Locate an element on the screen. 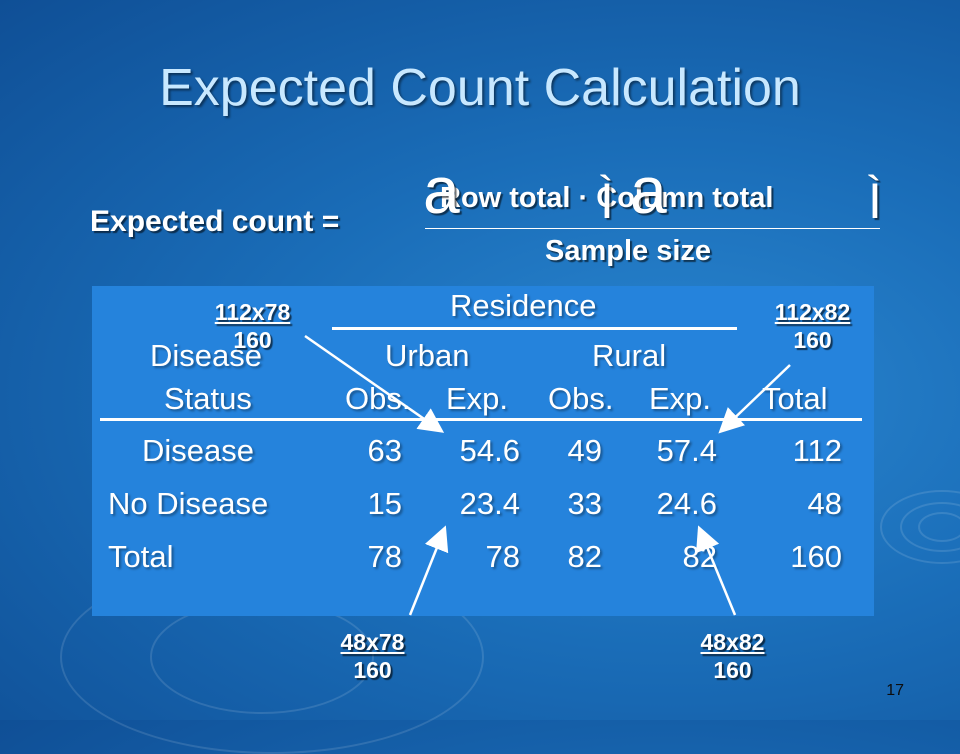  arrow-48x82 is located at coordinates (716, 570).